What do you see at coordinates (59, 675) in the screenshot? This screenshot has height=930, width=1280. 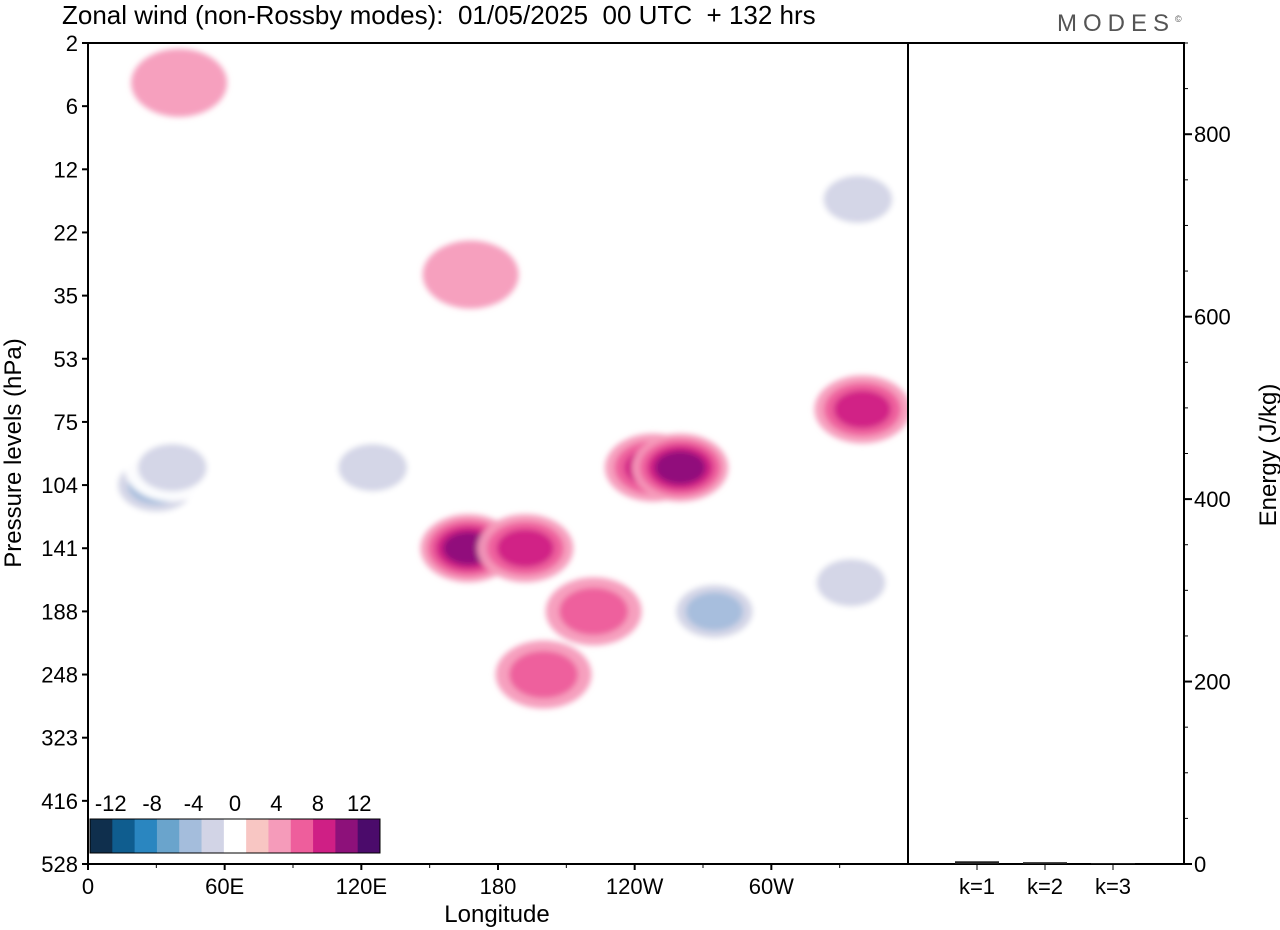 I see `pressure-tick-label: 248` at bounding box center [59, 675].